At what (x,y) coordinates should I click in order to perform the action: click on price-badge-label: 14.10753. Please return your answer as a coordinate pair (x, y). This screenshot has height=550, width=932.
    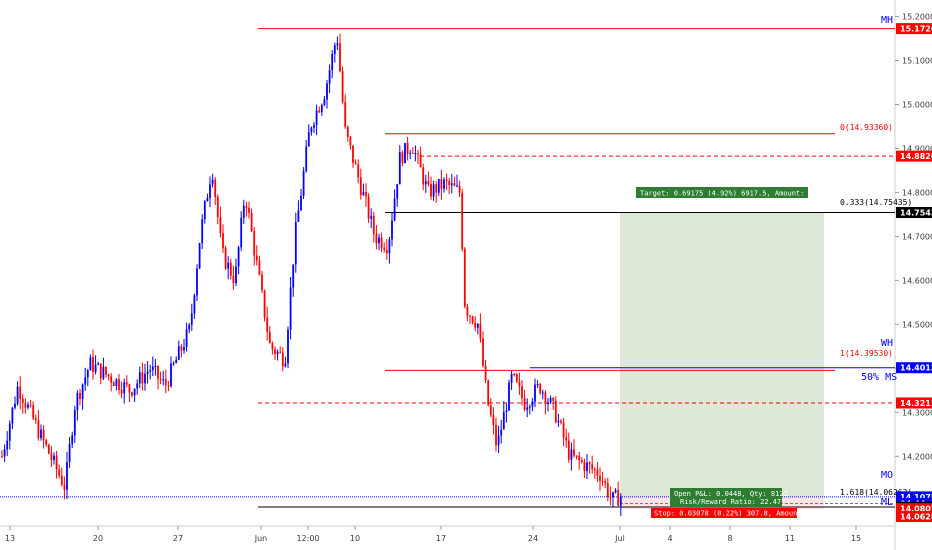
    Looking at the image, I should click on (916, 497).